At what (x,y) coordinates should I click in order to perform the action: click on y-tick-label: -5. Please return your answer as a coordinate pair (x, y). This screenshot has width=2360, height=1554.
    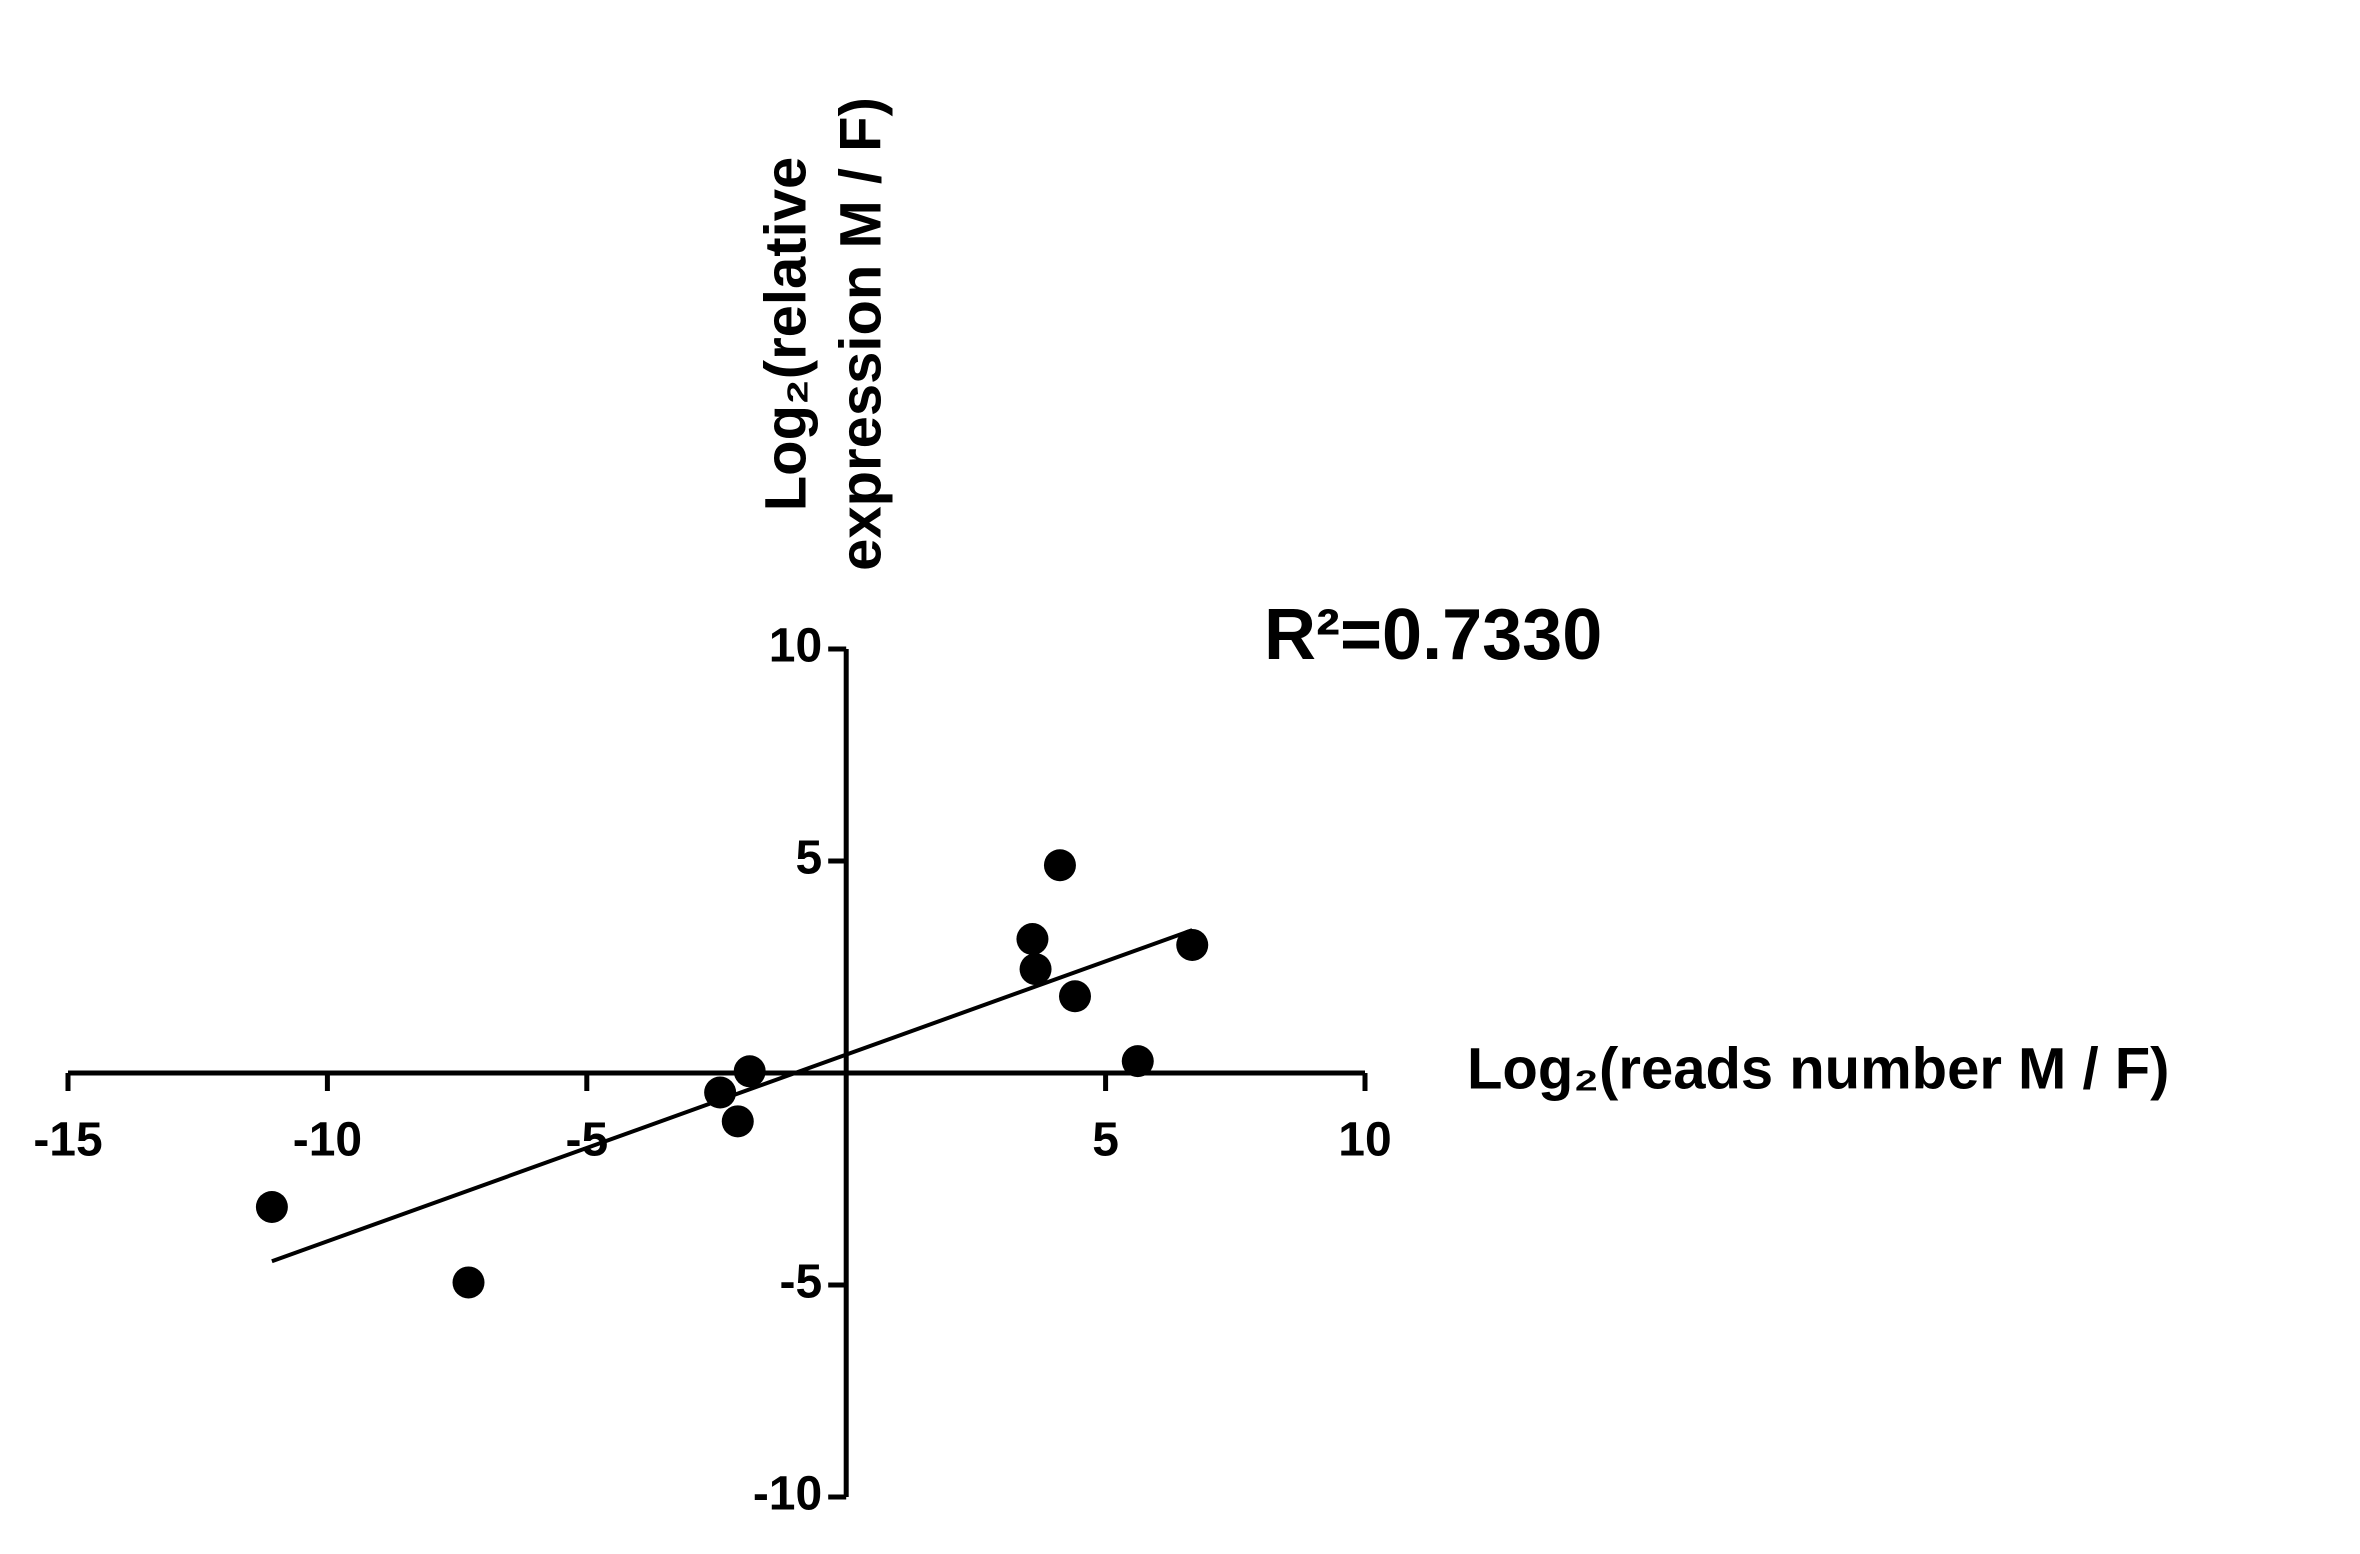
    Looking at the image, I should click on (801, 1282).